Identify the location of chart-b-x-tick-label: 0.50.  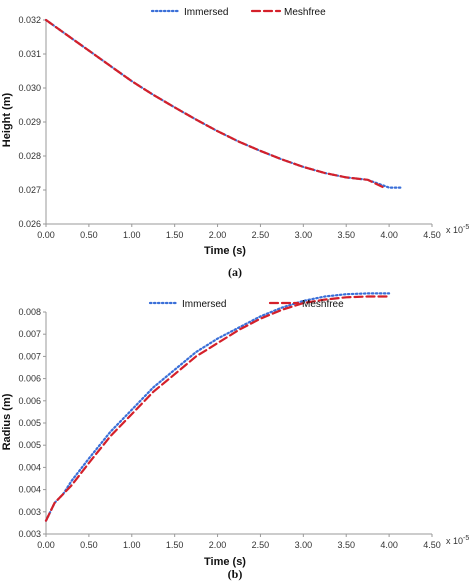
(89, 545).